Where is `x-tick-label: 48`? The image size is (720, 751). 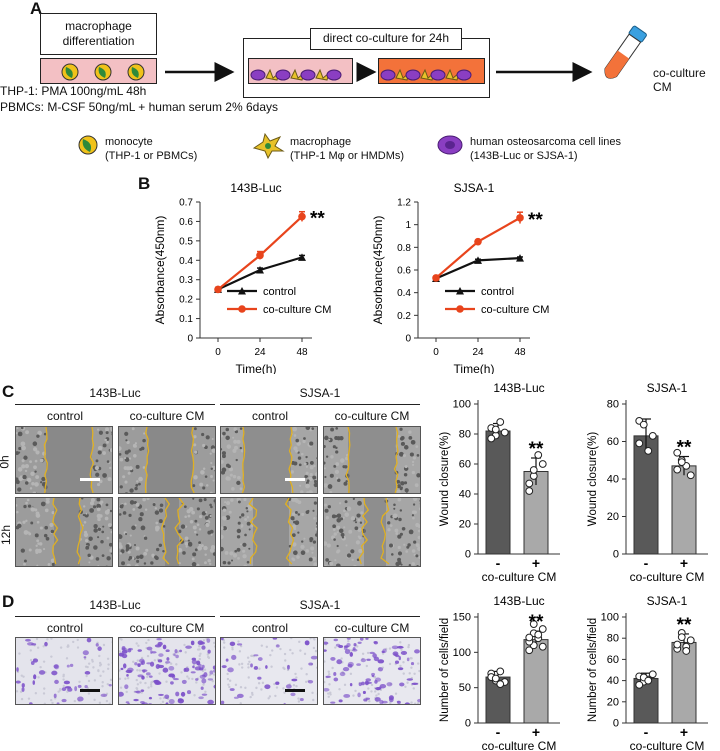 x-tick-label: 48 is located at coordinates (520, 352).